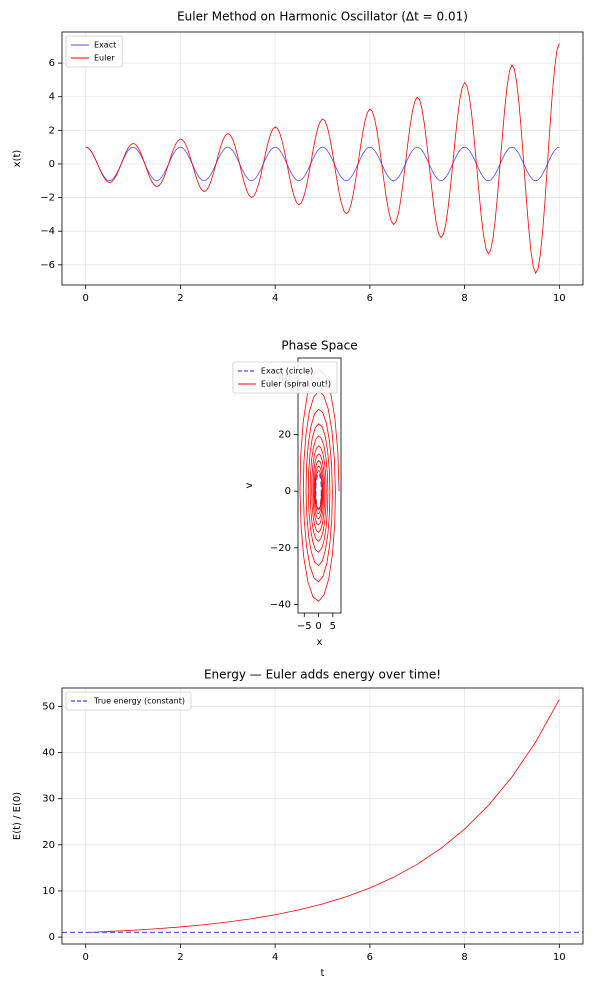  What do you see at coordinates (249, 485) in the screenshot?
I see `y-axis-label: v` at bounding box center [249, 485].